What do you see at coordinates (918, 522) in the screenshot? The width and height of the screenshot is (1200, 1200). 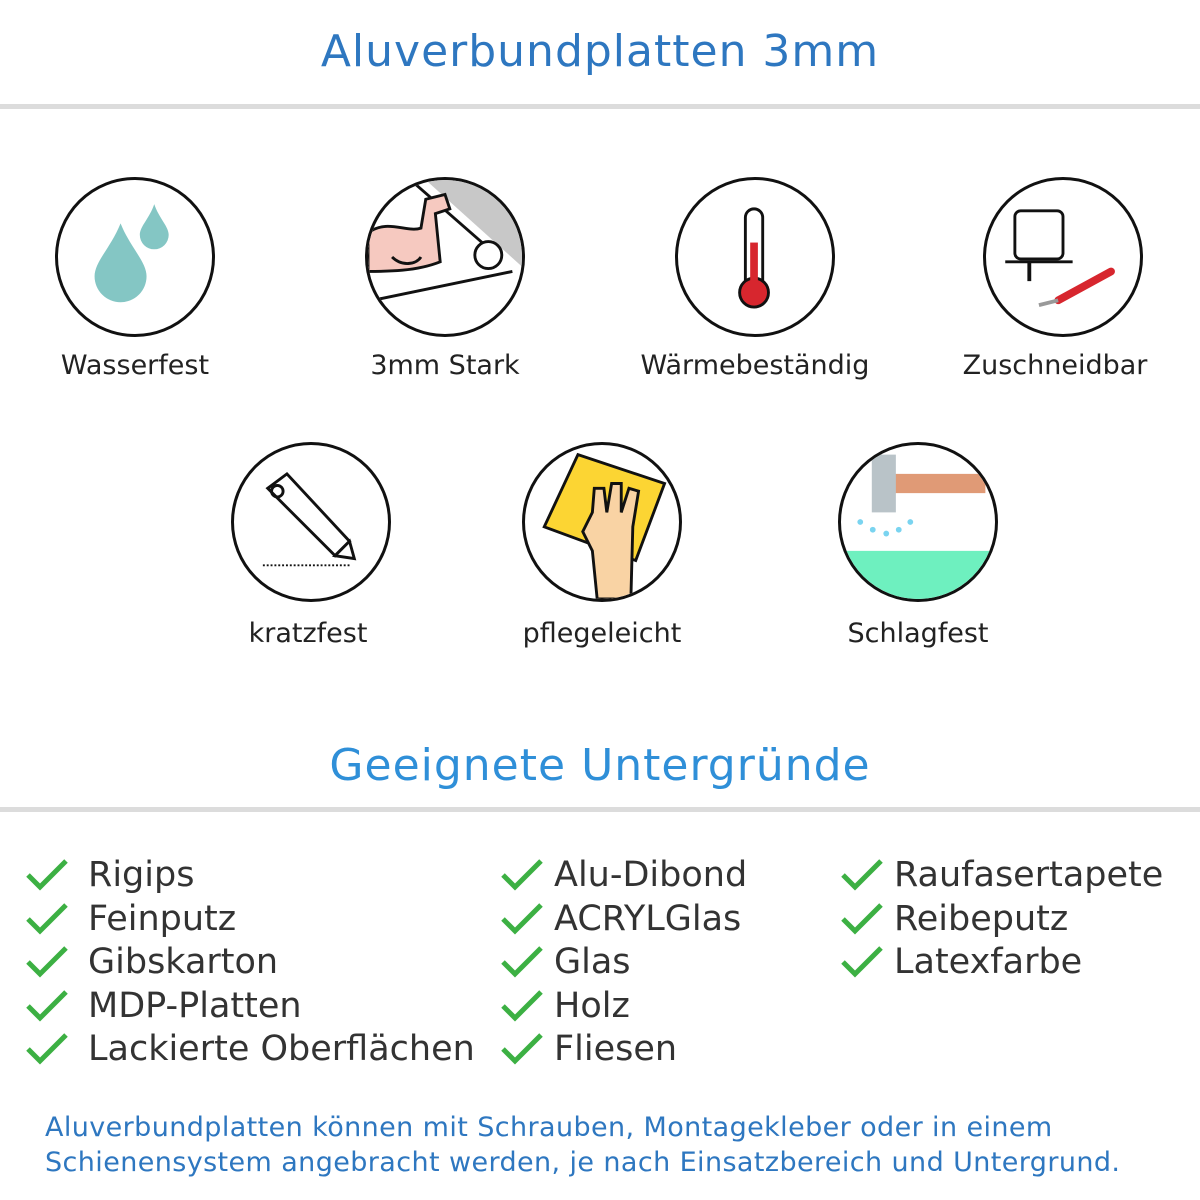 I see `hammer-icon` at bounding box center [918, 522].